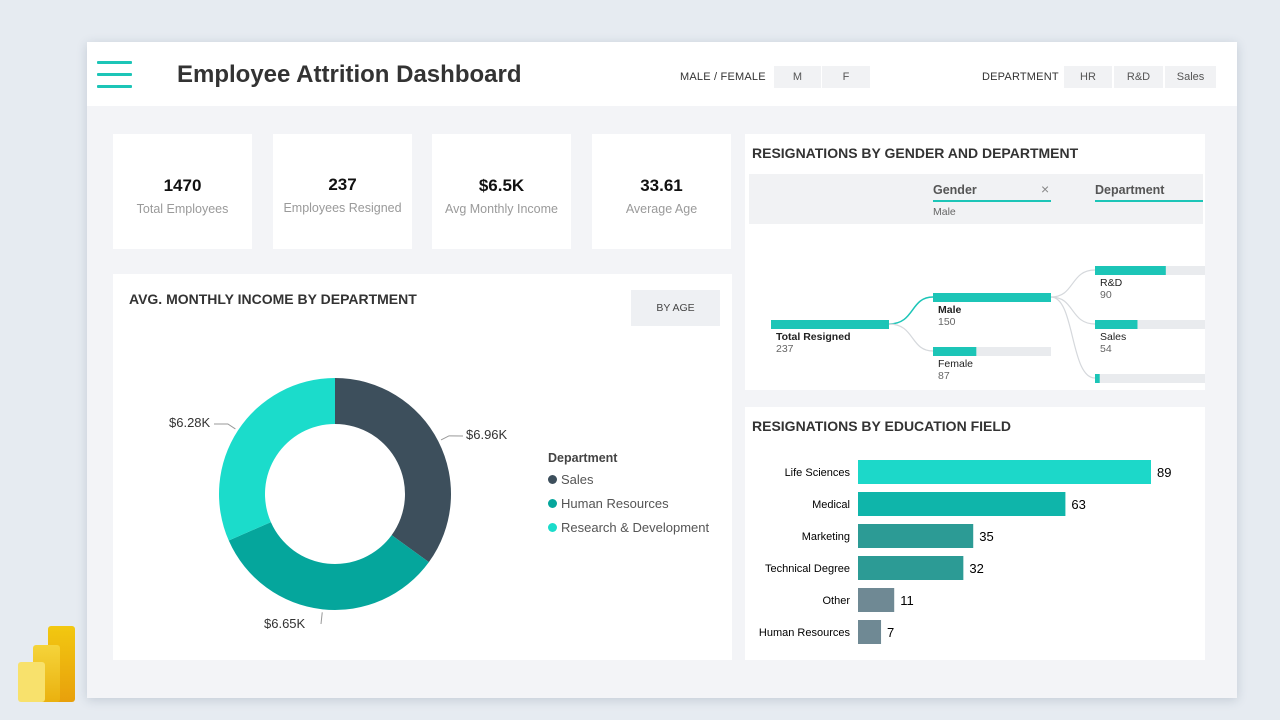 The width and height of the screenshot is (1280, 720). What do you see at coordinates (826, 537) in the screenshot?
I see `bar-category-label: Marketing` at bounding box center [826, 537].